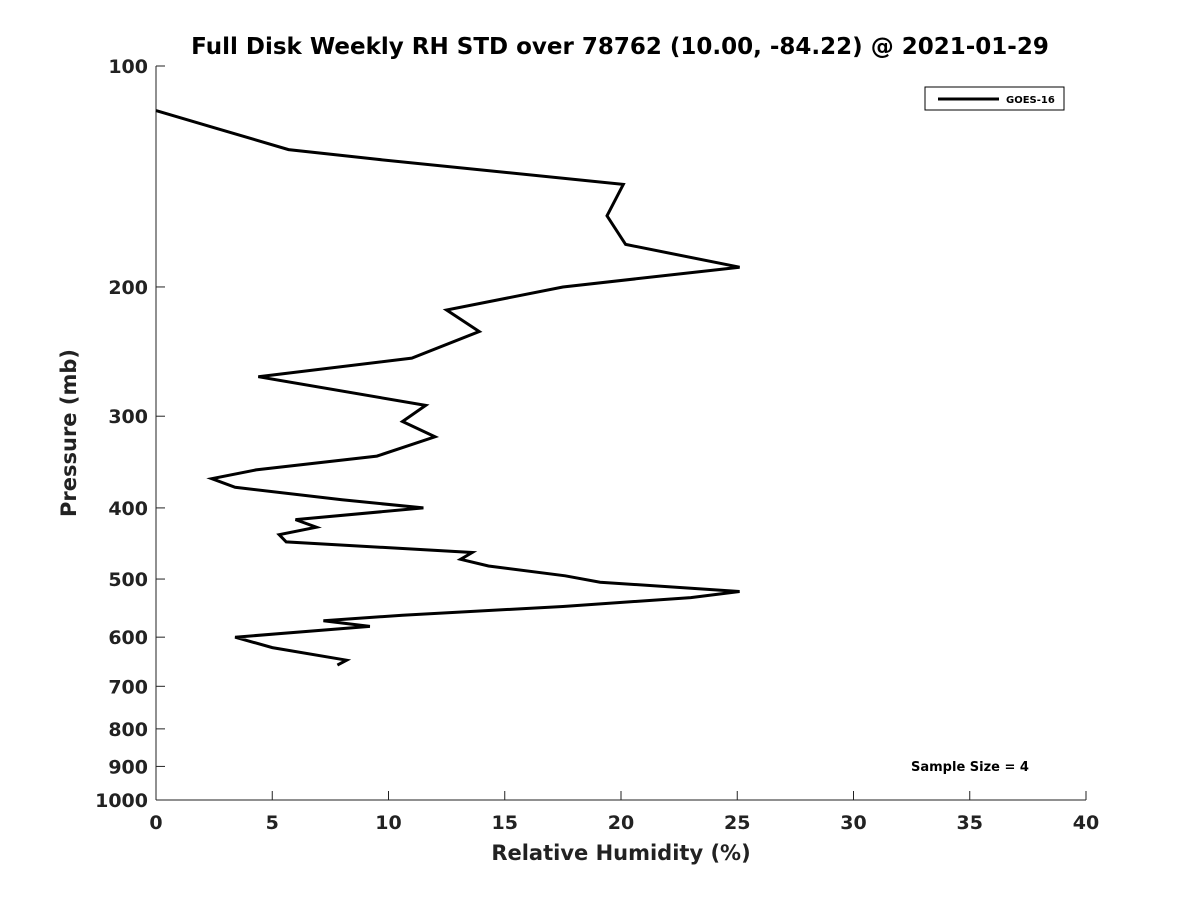 The height and width of the screenshot is (900, 1200). I want to click on x-axis-label: Relative Humidity (%), so click(620, 853).